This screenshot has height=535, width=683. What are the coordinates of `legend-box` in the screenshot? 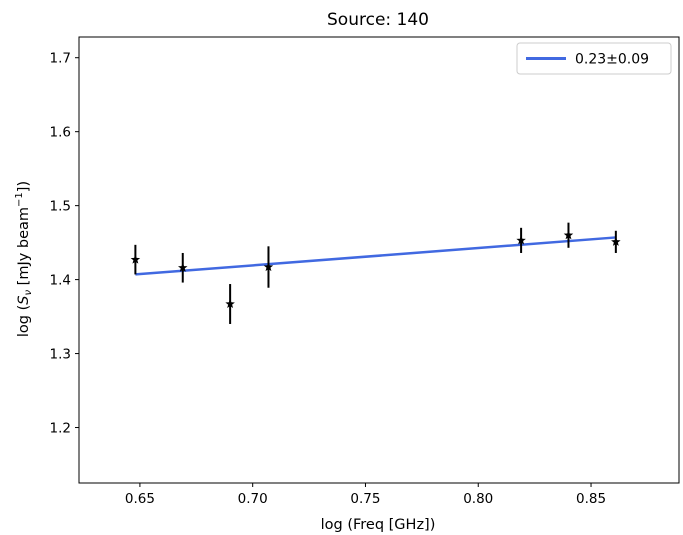 It's located at (594, 58).